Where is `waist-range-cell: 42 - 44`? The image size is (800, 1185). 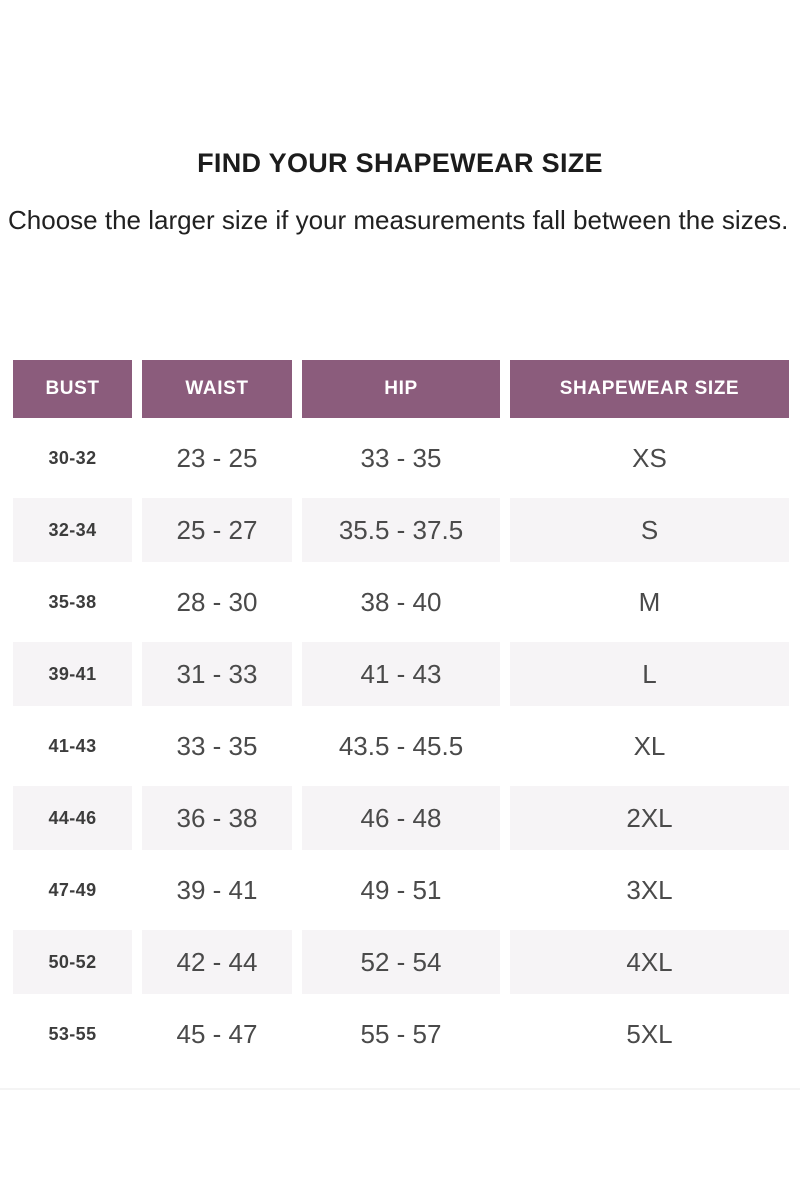 waist-range-cell: 42 - 44 is located at coordinates (217, 962).